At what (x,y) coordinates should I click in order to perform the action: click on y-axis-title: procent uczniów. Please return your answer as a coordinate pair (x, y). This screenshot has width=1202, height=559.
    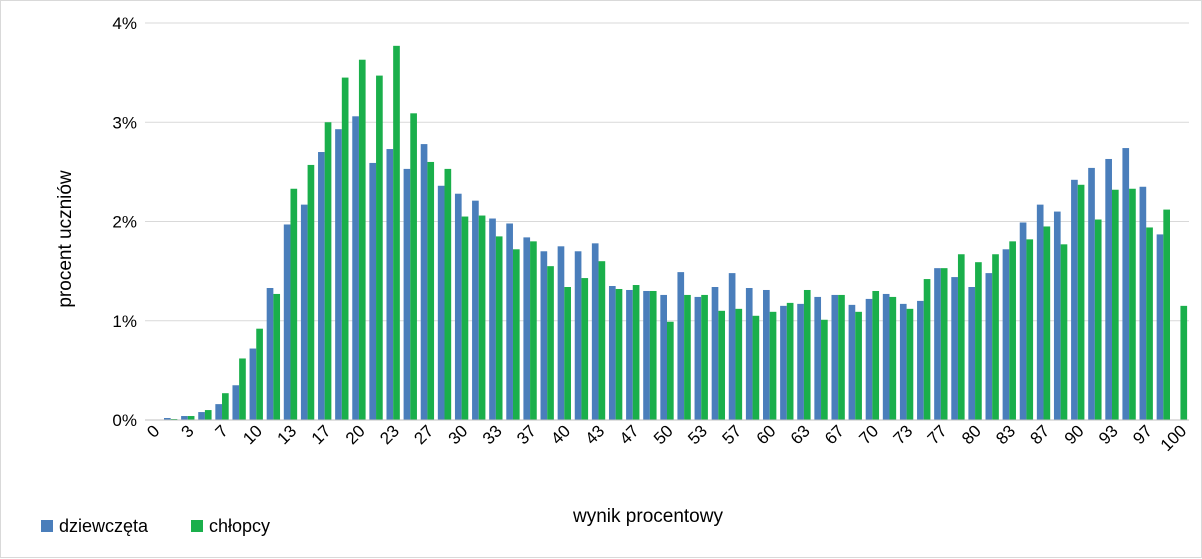
    Looking at the image, I should click on (65, 239).